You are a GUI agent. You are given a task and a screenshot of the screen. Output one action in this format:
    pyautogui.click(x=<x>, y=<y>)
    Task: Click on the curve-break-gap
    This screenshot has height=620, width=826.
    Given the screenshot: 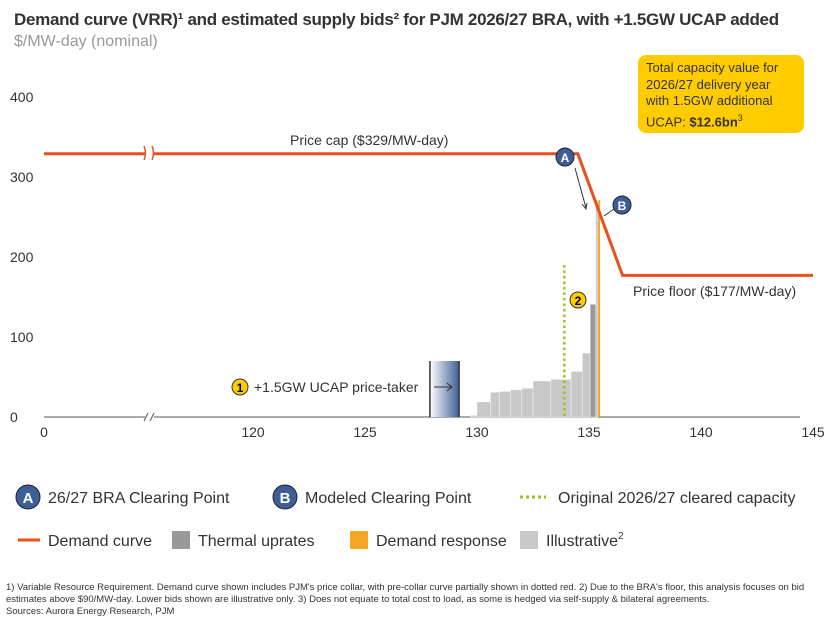 What is the action you would take?
    pyautogui.click(x=150, y=153)
    